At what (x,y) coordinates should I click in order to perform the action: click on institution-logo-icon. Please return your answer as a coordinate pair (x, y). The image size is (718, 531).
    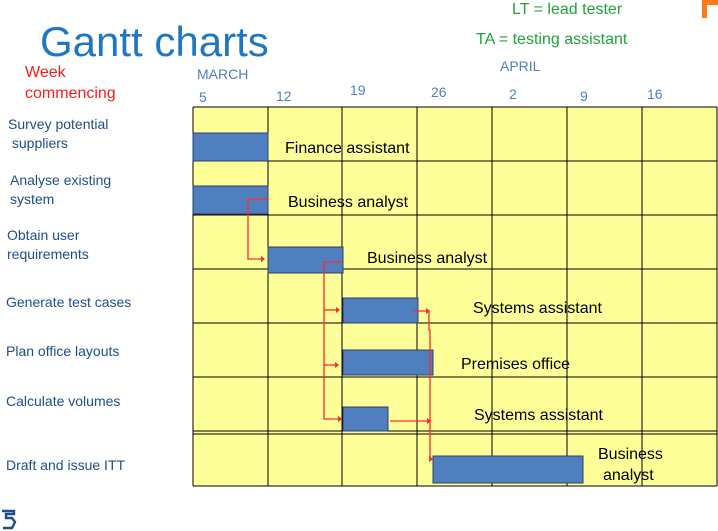
    Looking at the image, I should click on (9, 519).